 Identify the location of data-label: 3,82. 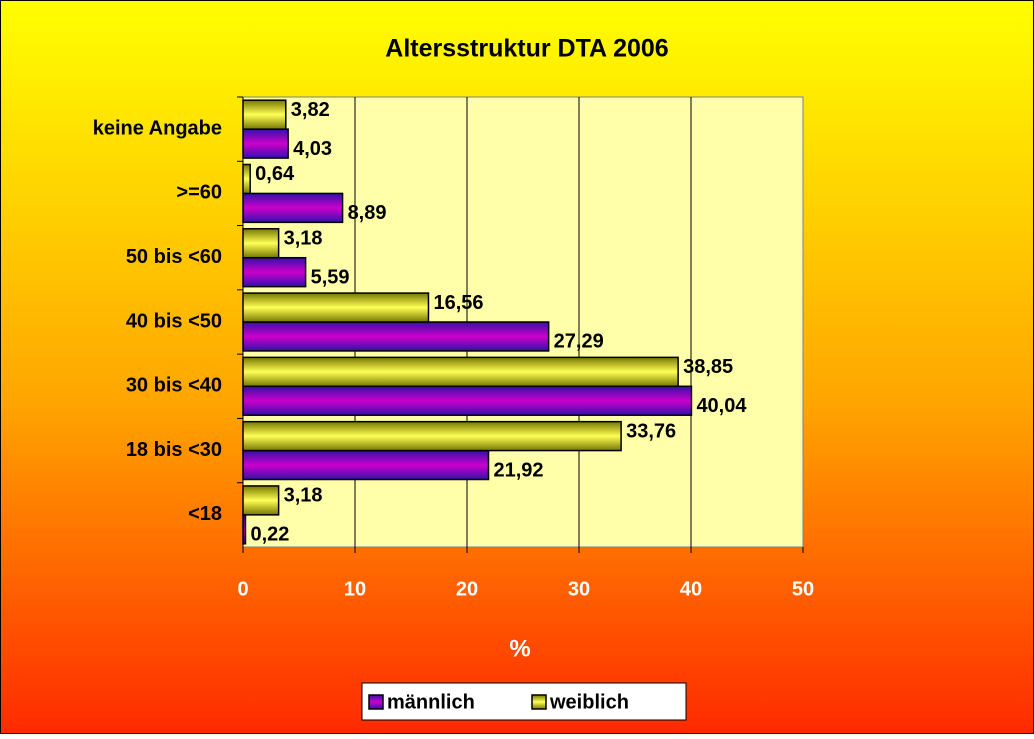
(310, 110).